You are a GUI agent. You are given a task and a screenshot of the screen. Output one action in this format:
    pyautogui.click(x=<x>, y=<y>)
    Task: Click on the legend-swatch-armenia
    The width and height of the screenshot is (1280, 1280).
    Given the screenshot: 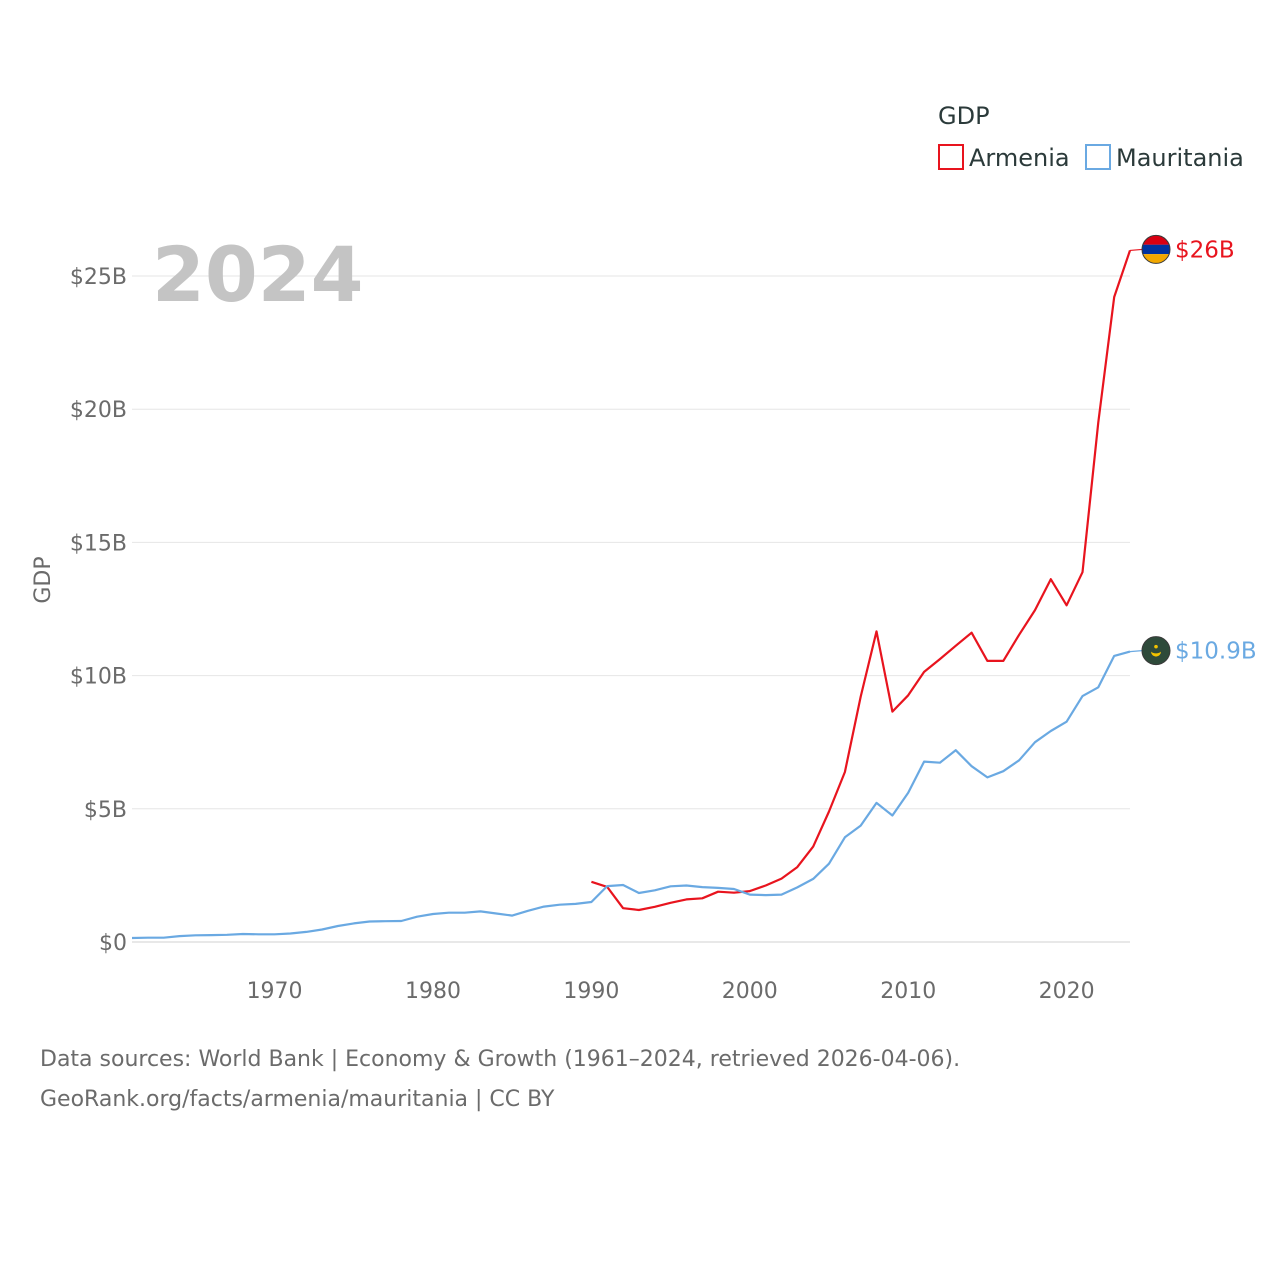 What is the action you would take?
    pyautogui.click(x=951, y=157)
    